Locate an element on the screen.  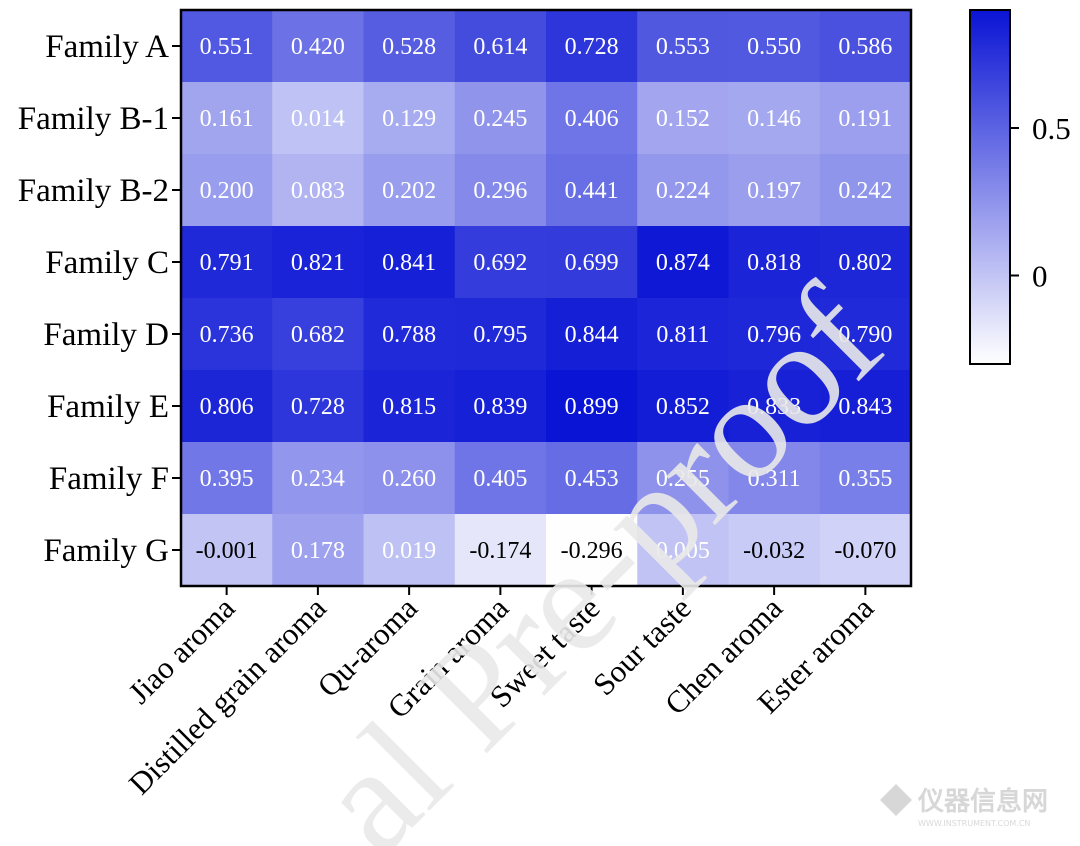
cell-value-label: 0.796 is located at coordinates (774, 335).